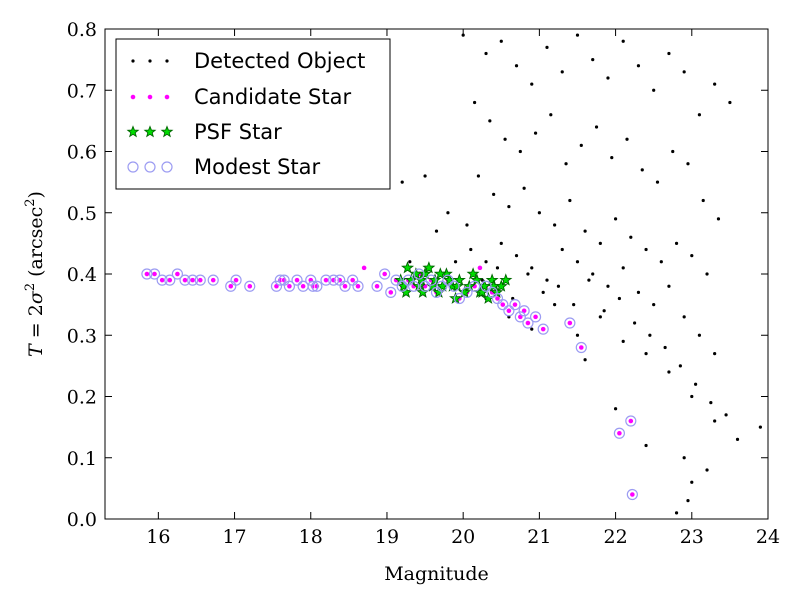 Image resolution: width=800 pixels, height=600 pixels. I want to click on y-axis-title-eq: = 2, so click(36, 324).